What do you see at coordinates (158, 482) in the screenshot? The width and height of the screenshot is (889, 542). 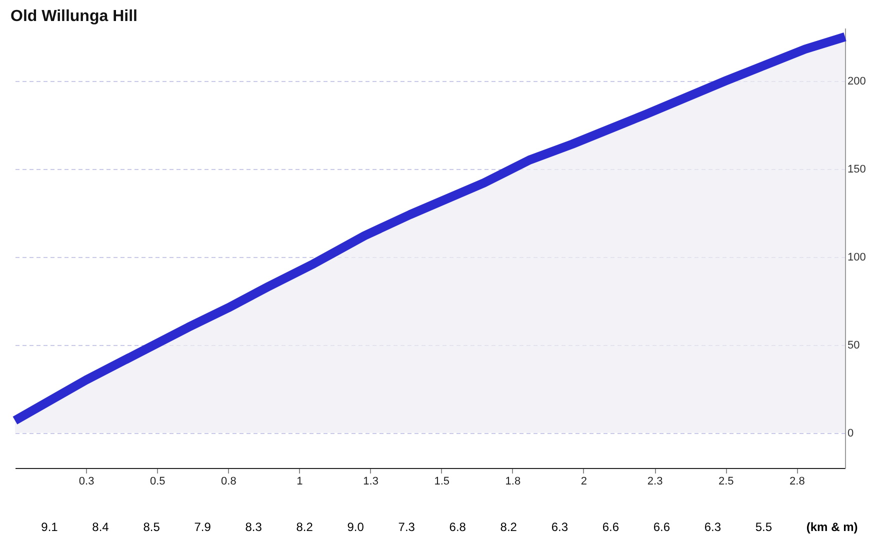 I see `x-tick-label: 0.5` at bounding box center [158, 482].